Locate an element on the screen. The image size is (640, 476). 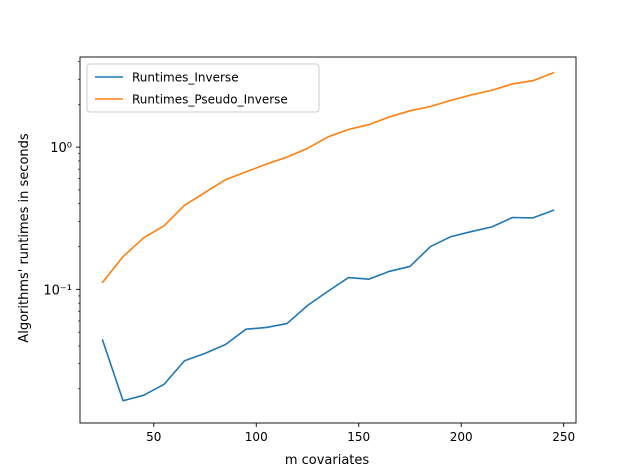
legend: Runtimes_Inverse Runtimes_Pseudo_Inverse is located at coordinates (203, 88).